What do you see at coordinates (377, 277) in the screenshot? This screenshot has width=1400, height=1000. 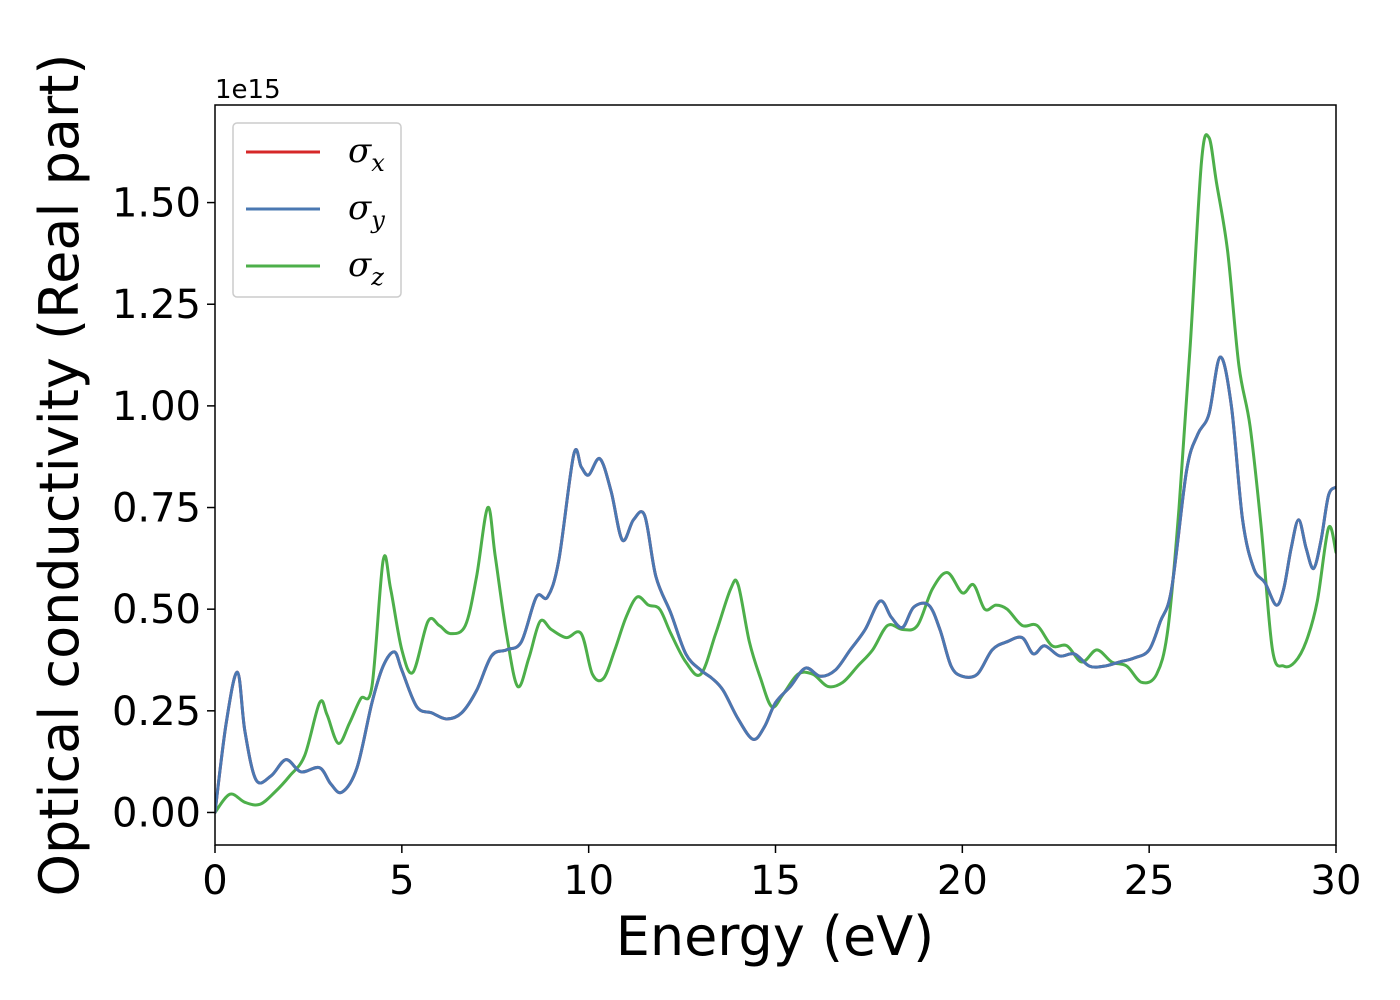 I see `legend-subscript: z` at bounding box center [377, 277].